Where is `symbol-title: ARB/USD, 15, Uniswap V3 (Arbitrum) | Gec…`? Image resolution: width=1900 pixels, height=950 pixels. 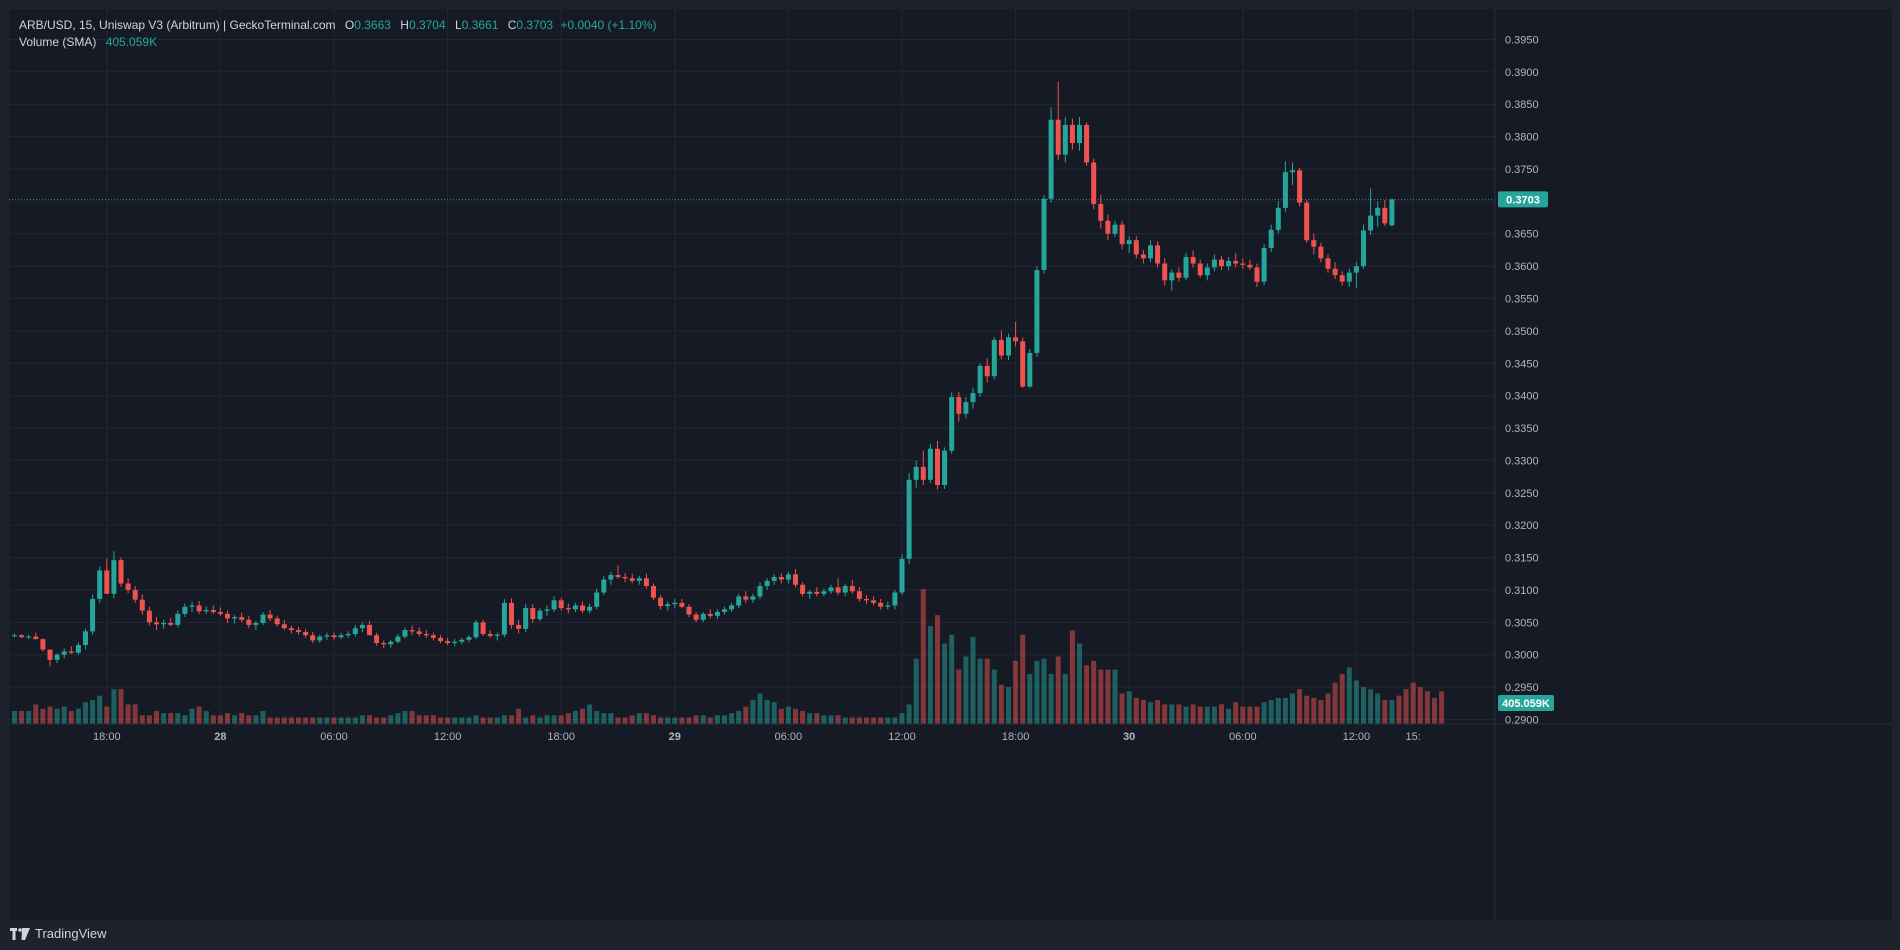
symbol-title: ARB/USD, 15, Uniswap V3 (Arbitrum) | Gec… is located at coordinates (177, 25).